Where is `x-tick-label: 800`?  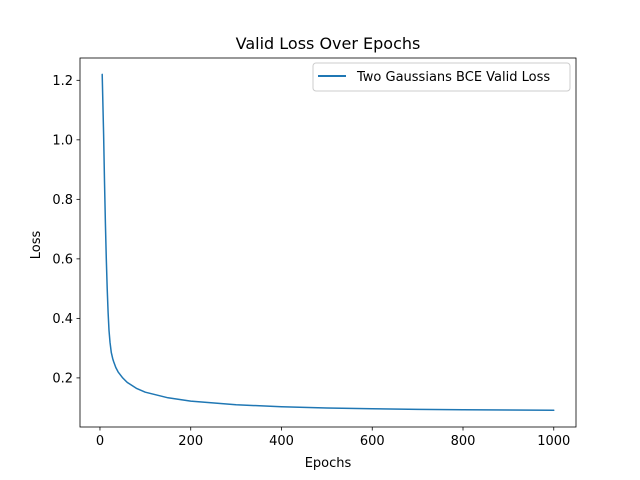 x-tick-label: 800 is located at coordinates (463, 441).